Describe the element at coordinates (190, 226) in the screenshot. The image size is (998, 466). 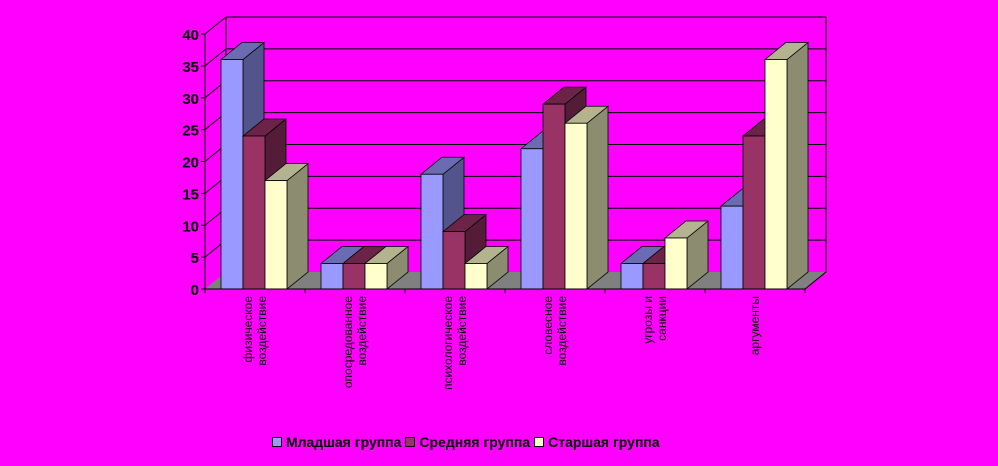
I see `y-tick-label-10: 10` at that location.